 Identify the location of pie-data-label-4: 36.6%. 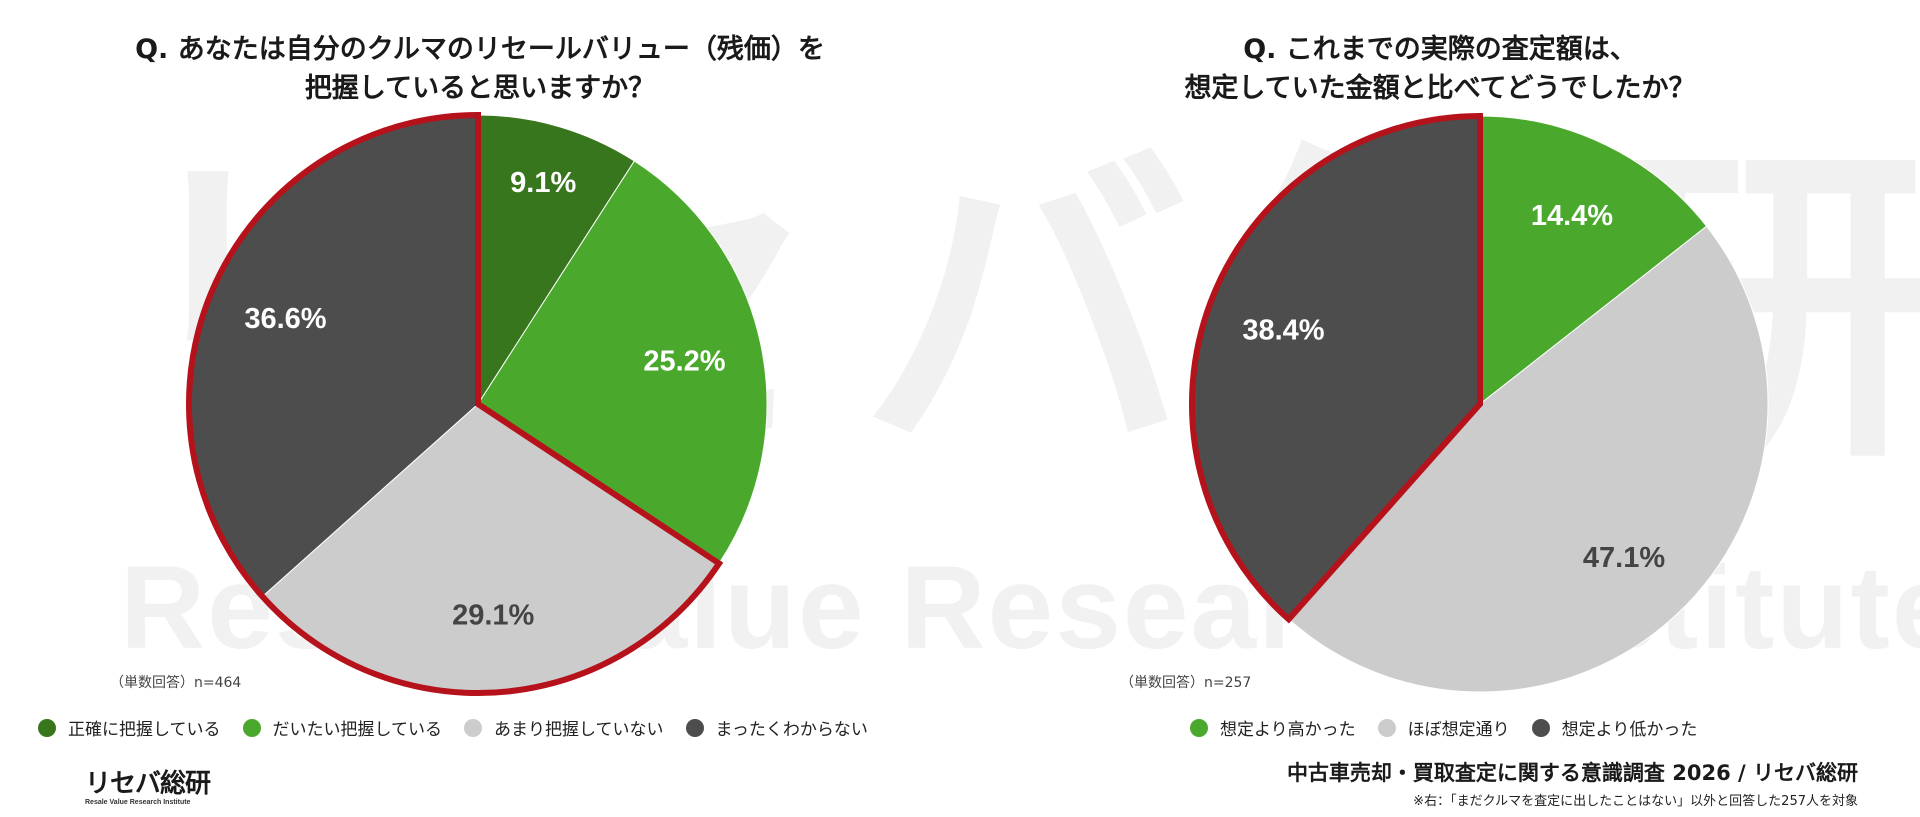
(285, 319).